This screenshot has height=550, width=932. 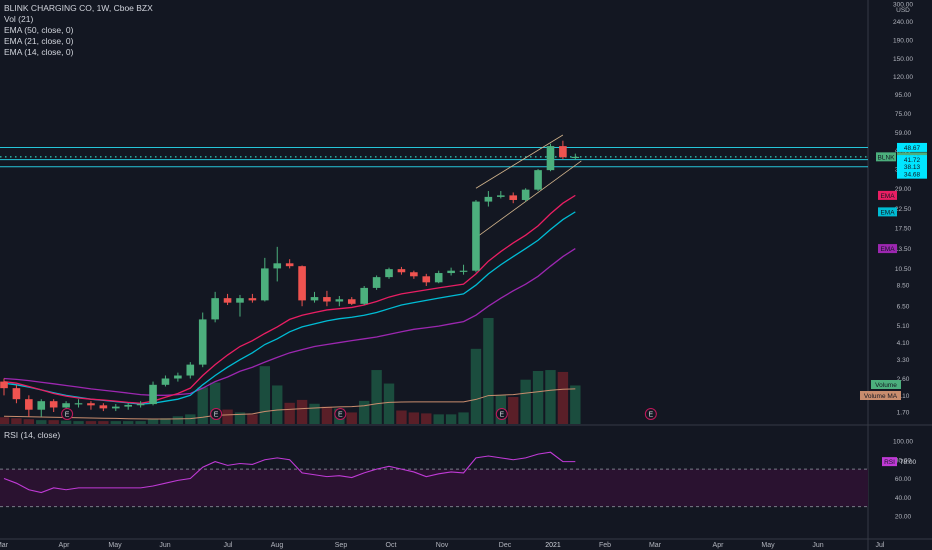 What do you see at coordinates (903, 517) in the screenshot?
I see `rsi-tick-label: 20.00` at bounding box center [903, 517].